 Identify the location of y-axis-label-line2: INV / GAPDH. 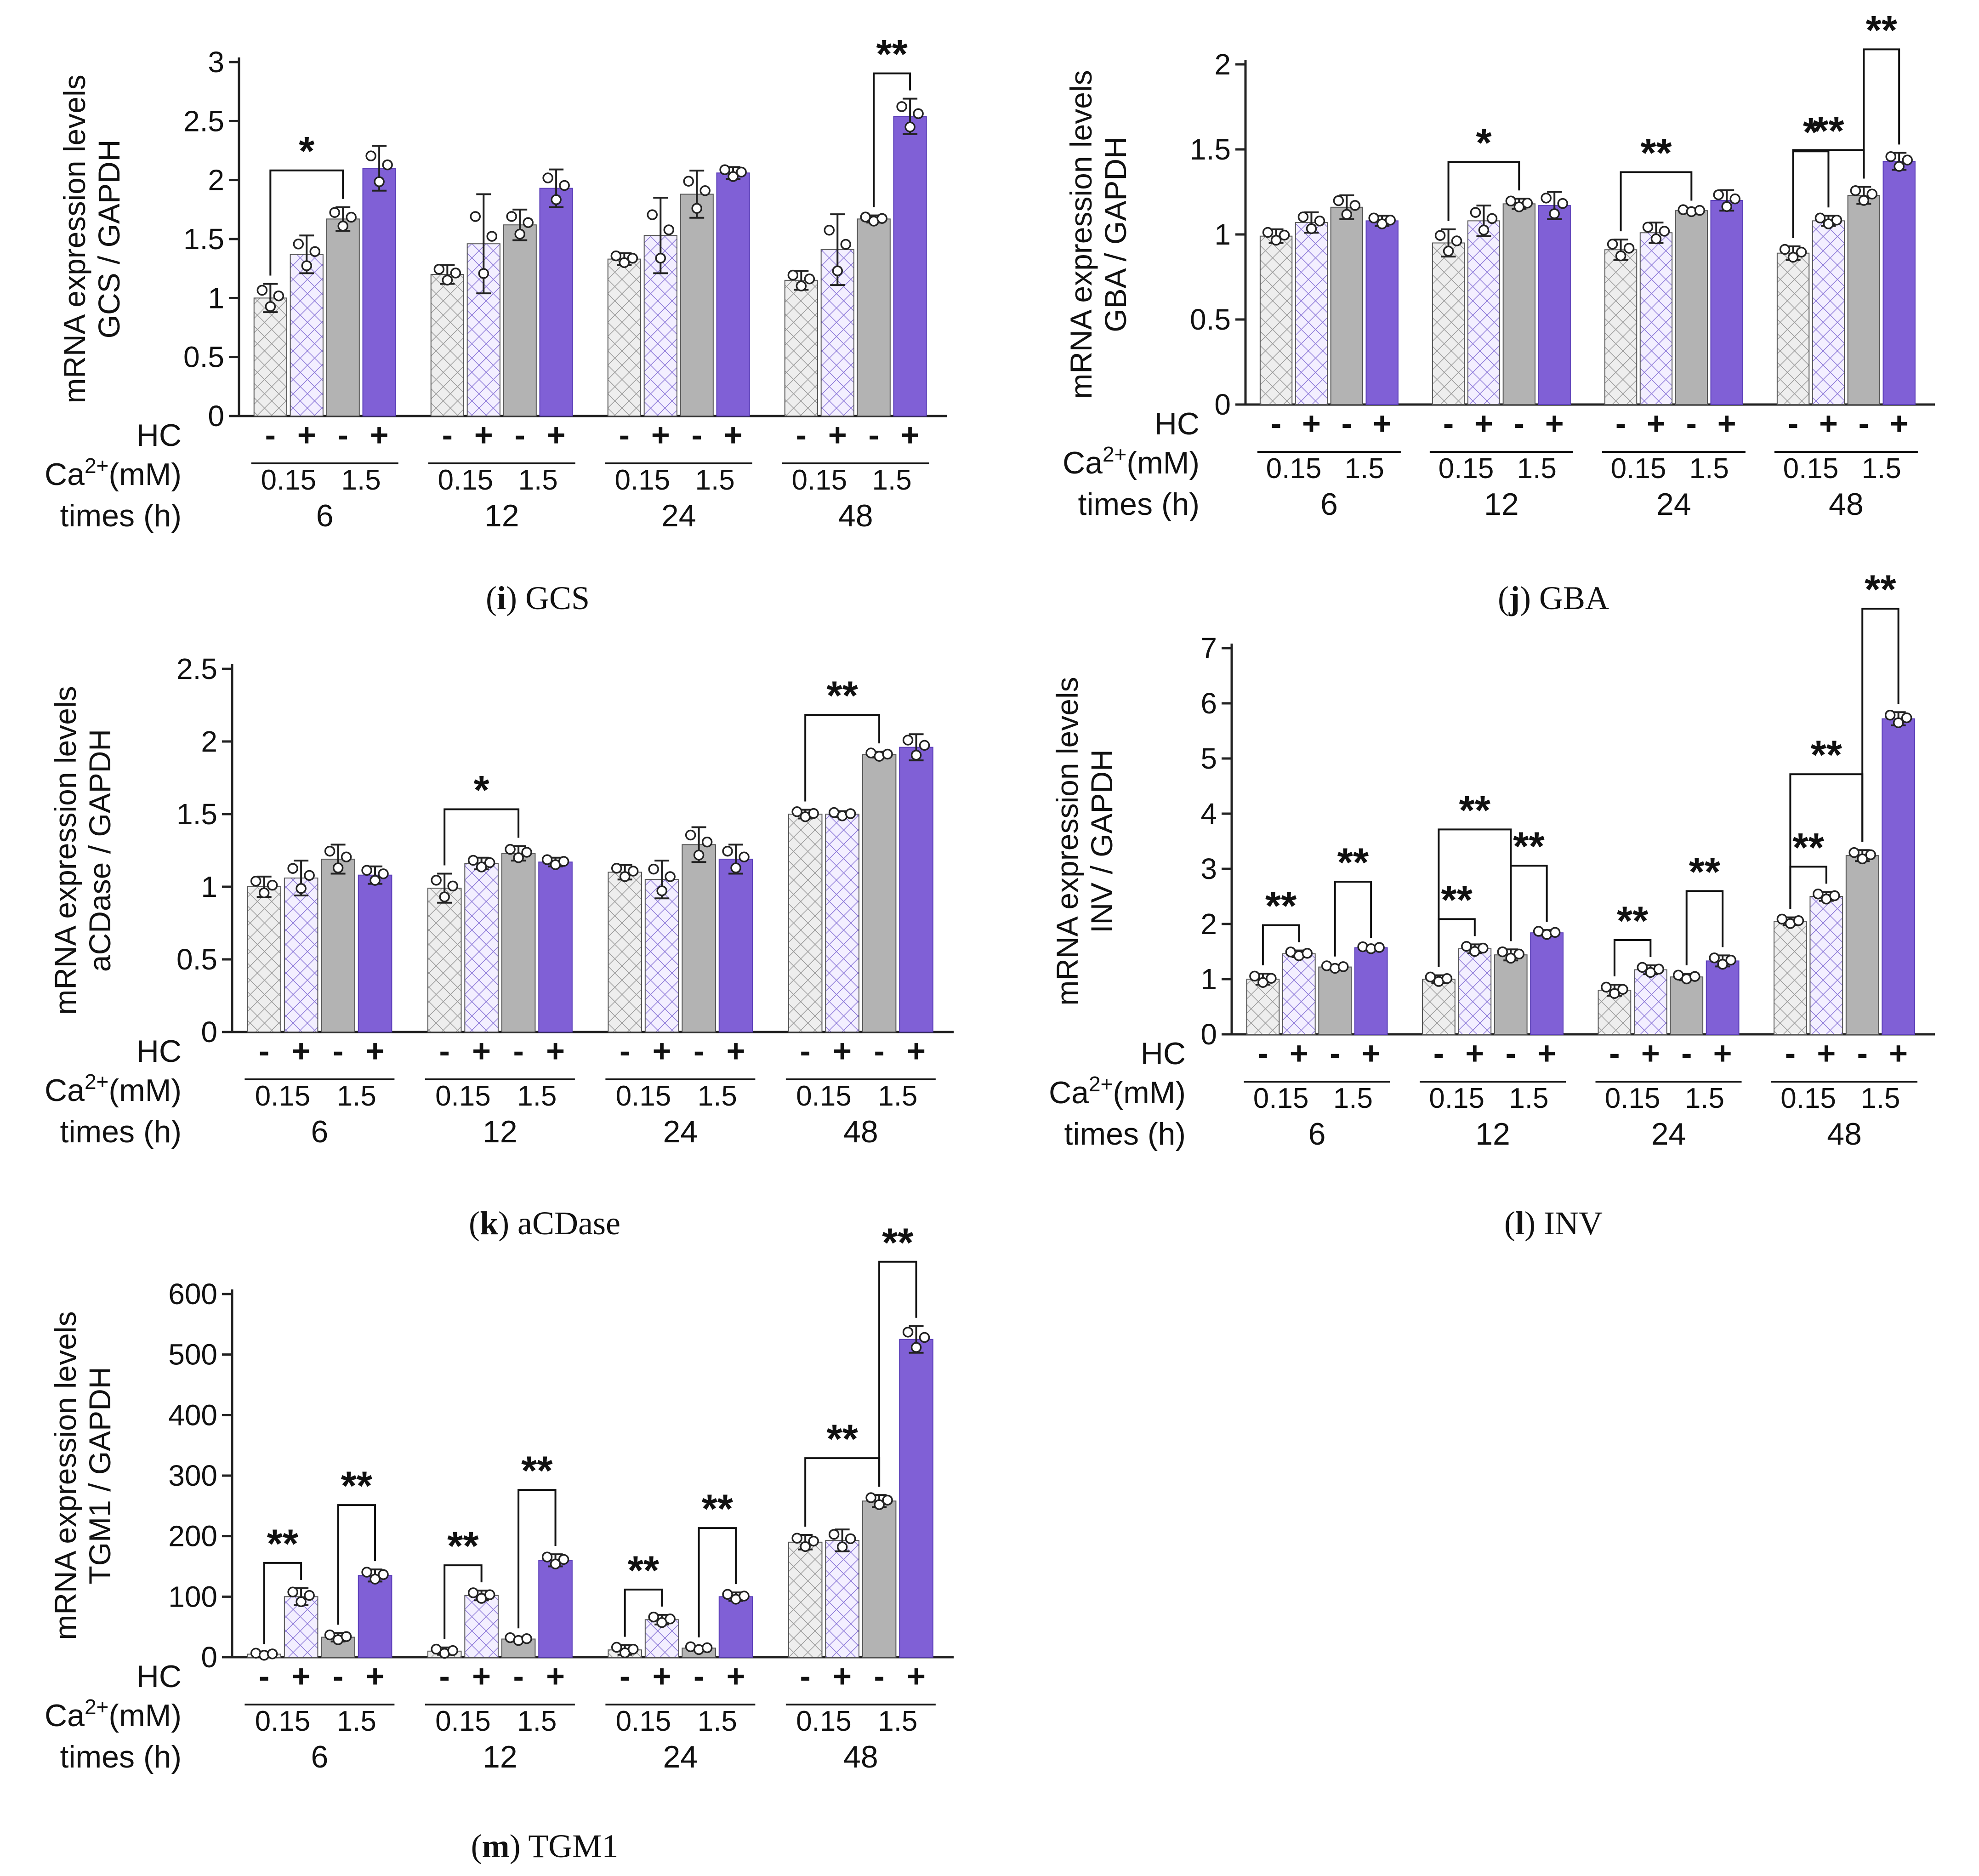
(1102, 841).